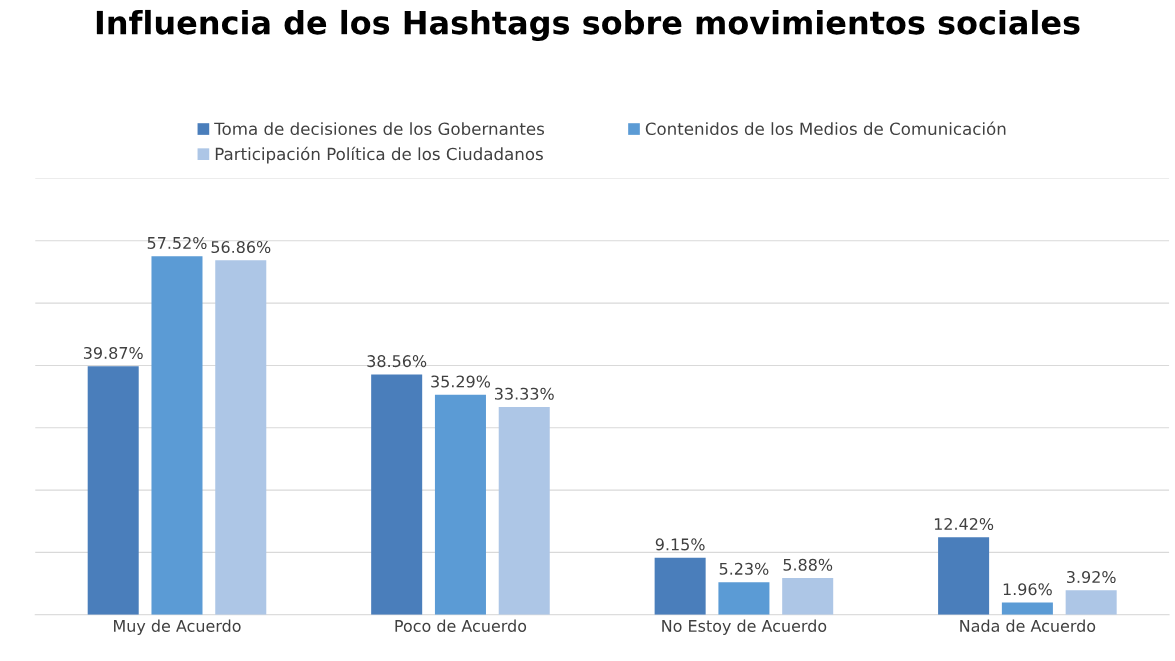 This screenshot has width=1175, height=661. What do you see at coordinates (177, 627) in the screenshot?
I see `x-tick-label: Muy de Acuerdo` at bounding box center [177, 627].